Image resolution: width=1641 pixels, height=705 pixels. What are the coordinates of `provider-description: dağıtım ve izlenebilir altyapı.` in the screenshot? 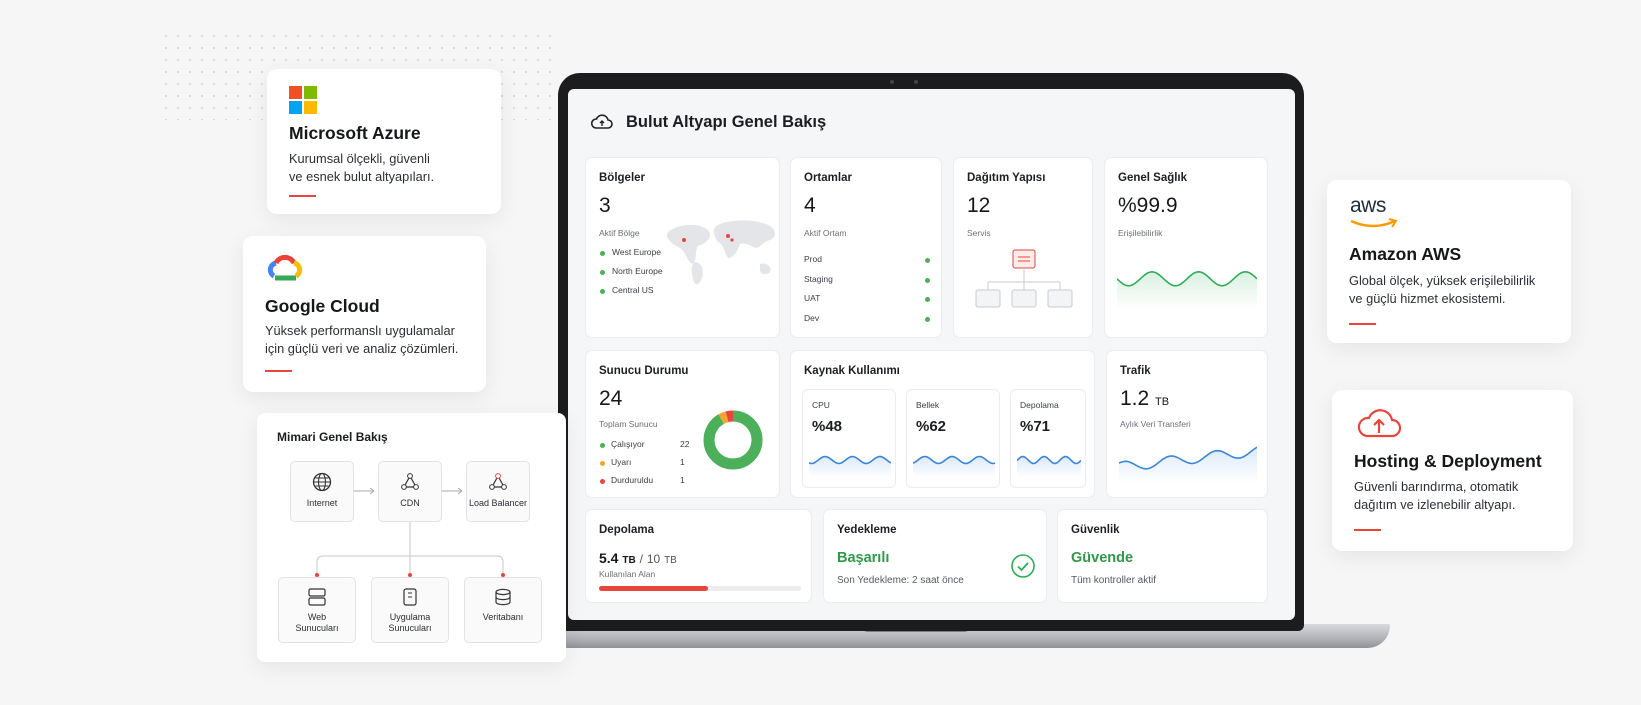 It's located at (1435, 504).